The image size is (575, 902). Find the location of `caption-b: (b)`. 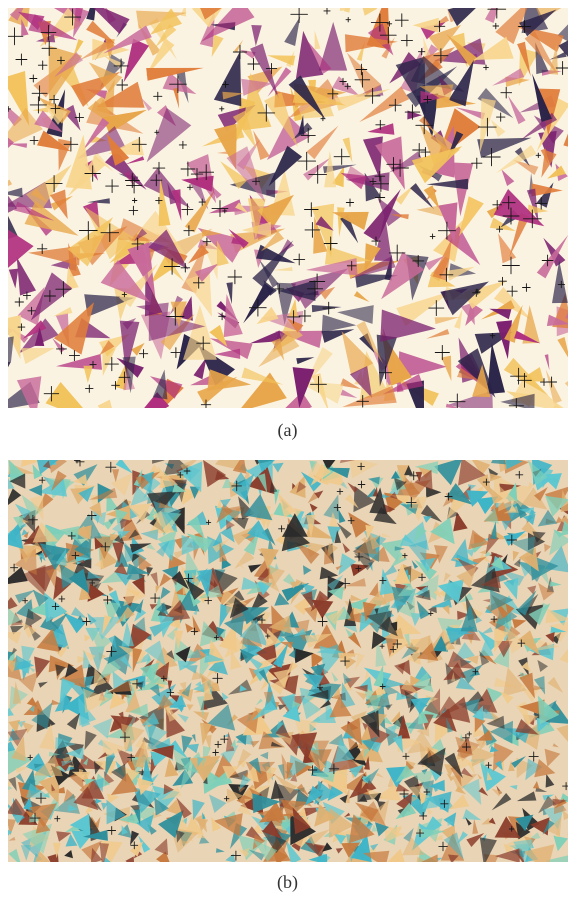

caption-b: (b) is located at coordinates (287, 882).